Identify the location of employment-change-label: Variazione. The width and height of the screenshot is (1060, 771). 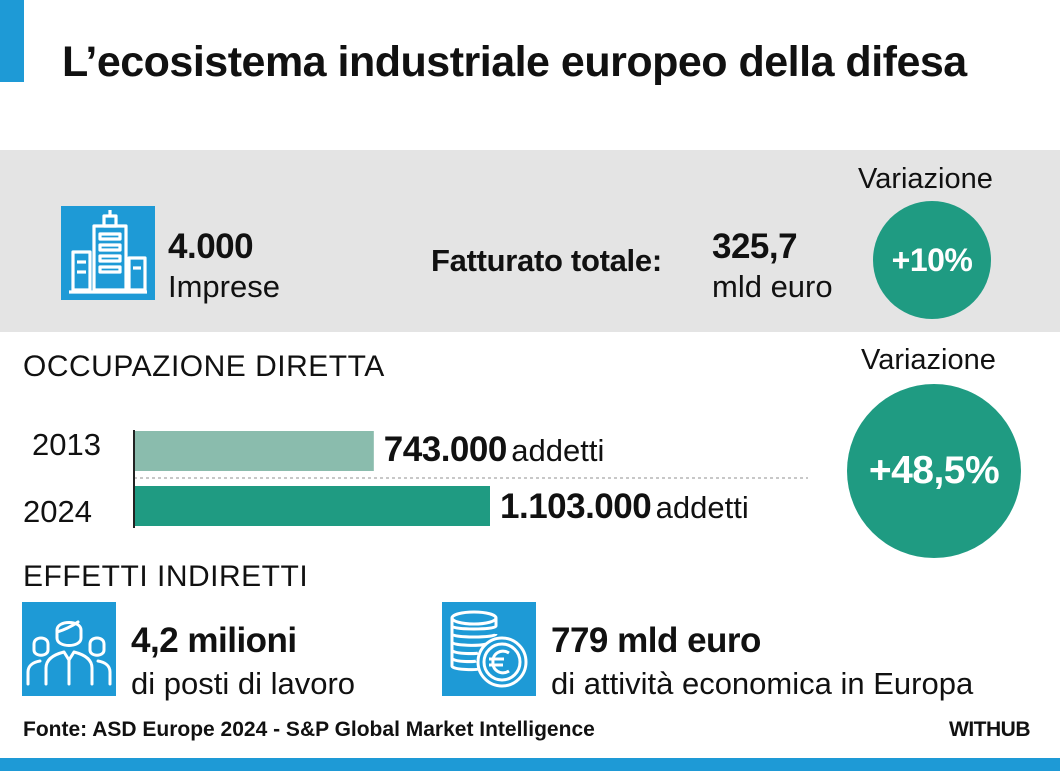
(928, 360).